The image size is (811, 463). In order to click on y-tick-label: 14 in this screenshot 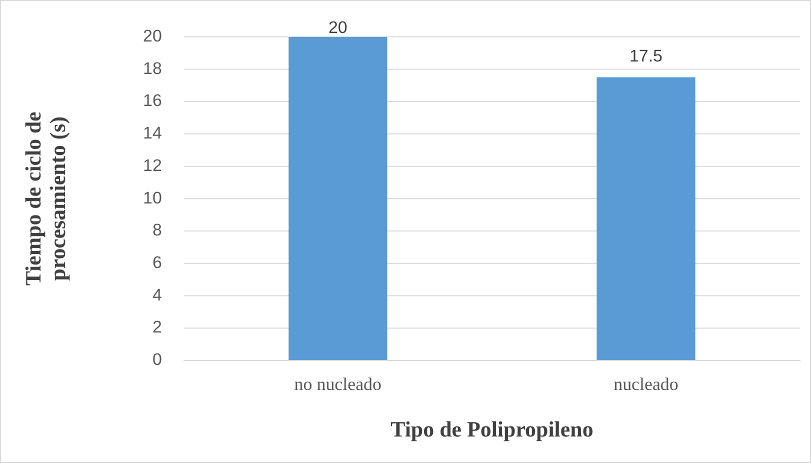, I will do `click(152, 133)`.